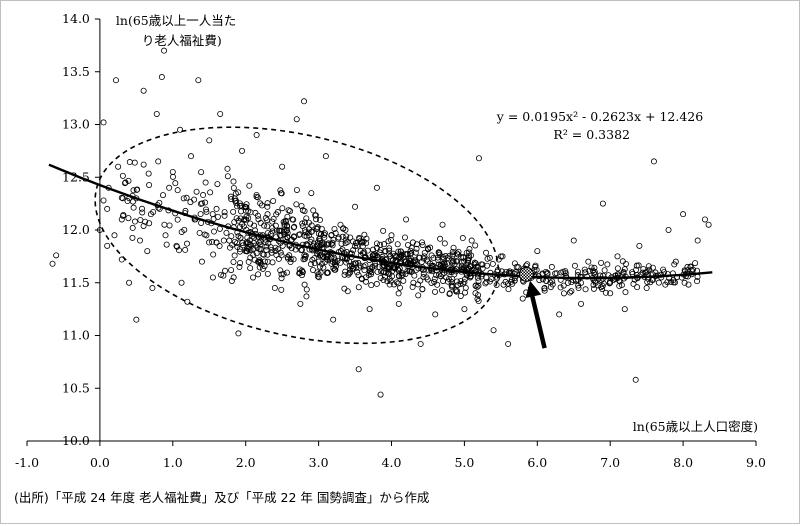 Image resolution: width=802 pixels, height=526 pixels. What do you see at coordinates (695, 426) in the screenshot?
I see `x-axis-label: ln(65歳以上人口密度)` at bounding box center [695, 426].